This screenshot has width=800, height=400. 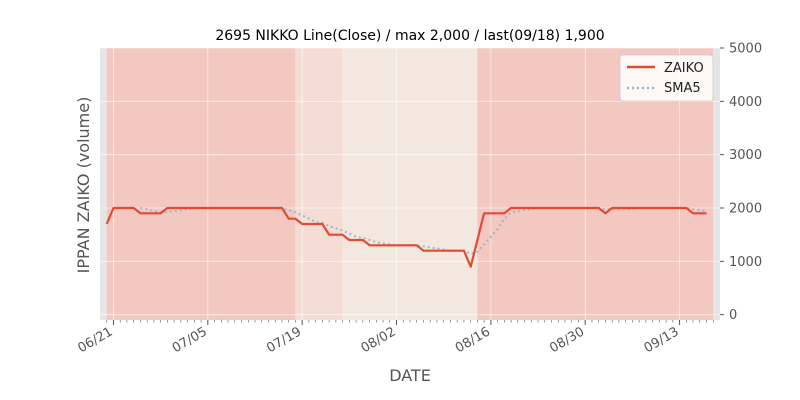 What do you see at coordinates (666, 78) in the screenshot?
I see `legend: ZAIKO SMA5` at bounding box center [666, 78].